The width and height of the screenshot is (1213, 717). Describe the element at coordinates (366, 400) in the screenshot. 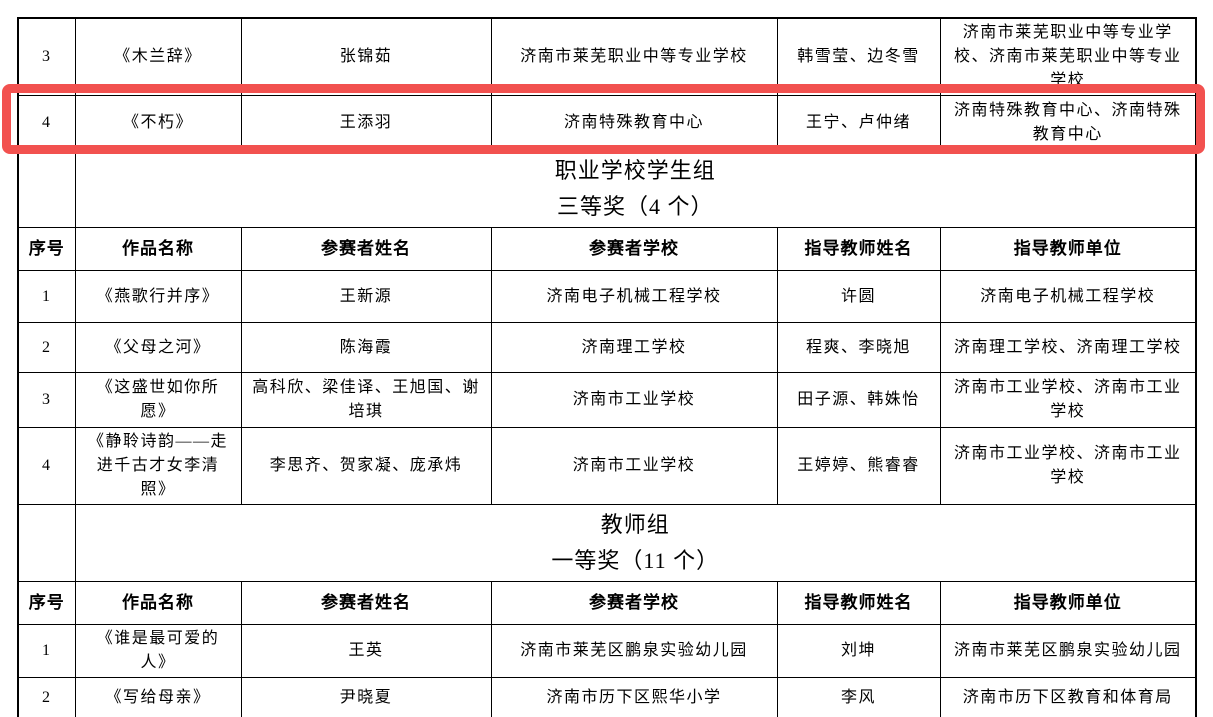

I see `cell-participant-name: 高科欣、梁佳译、王旭国、谢培琪` at that location.